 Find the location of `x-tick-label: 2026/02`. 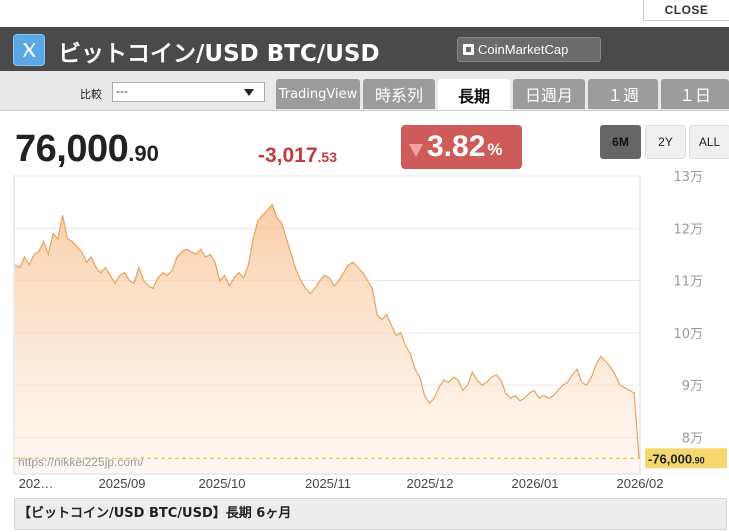

x-tick-label: 2026/02 is located at coordinates (640, 483).